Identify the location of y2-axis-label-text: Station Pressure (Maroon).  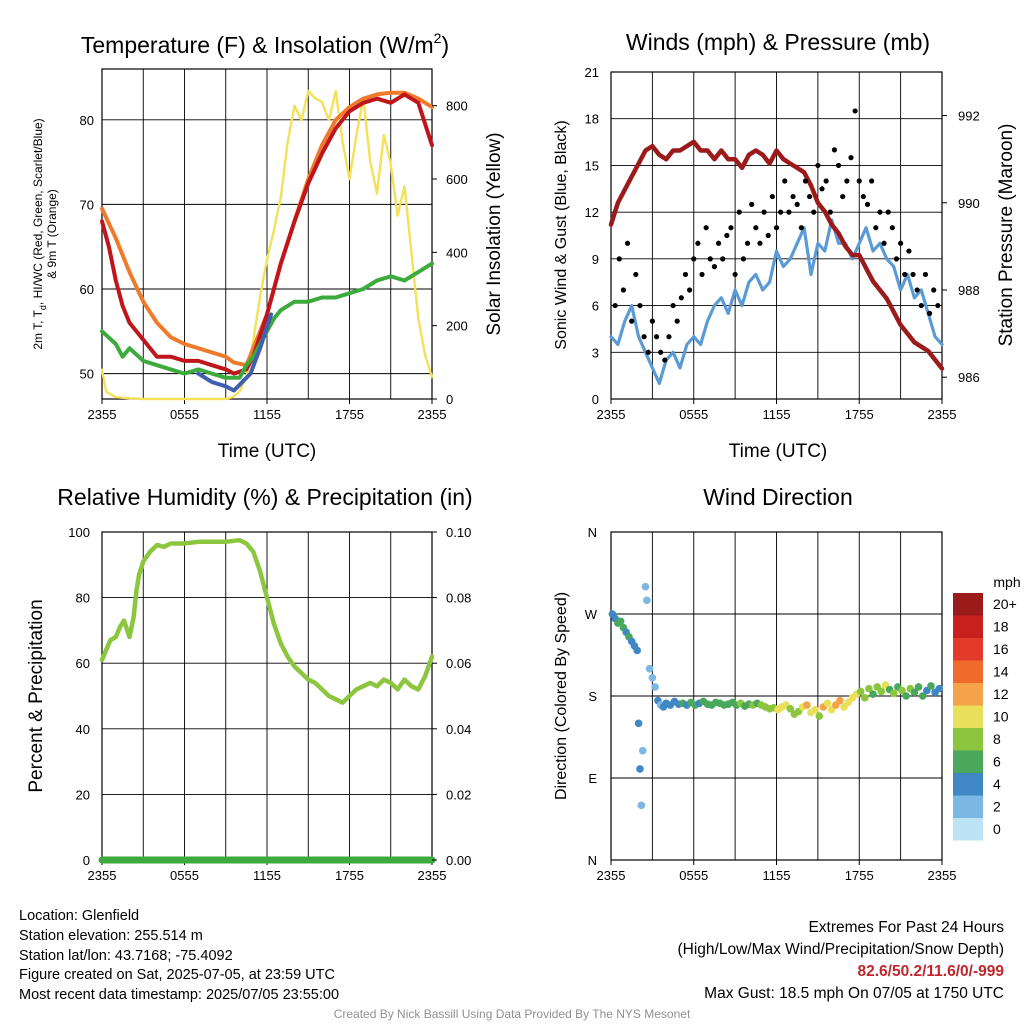
(1006, 235).